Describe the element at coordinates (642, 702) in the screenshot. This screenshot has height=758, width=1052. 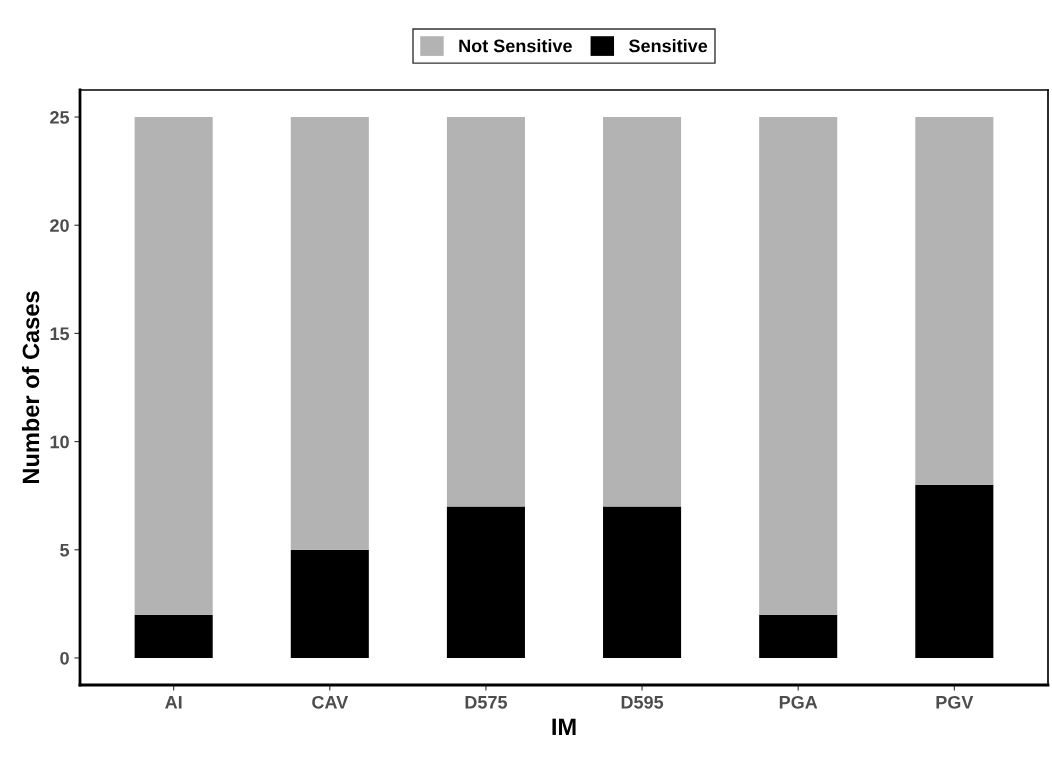
I see `x-tick-label: D595` at that location.